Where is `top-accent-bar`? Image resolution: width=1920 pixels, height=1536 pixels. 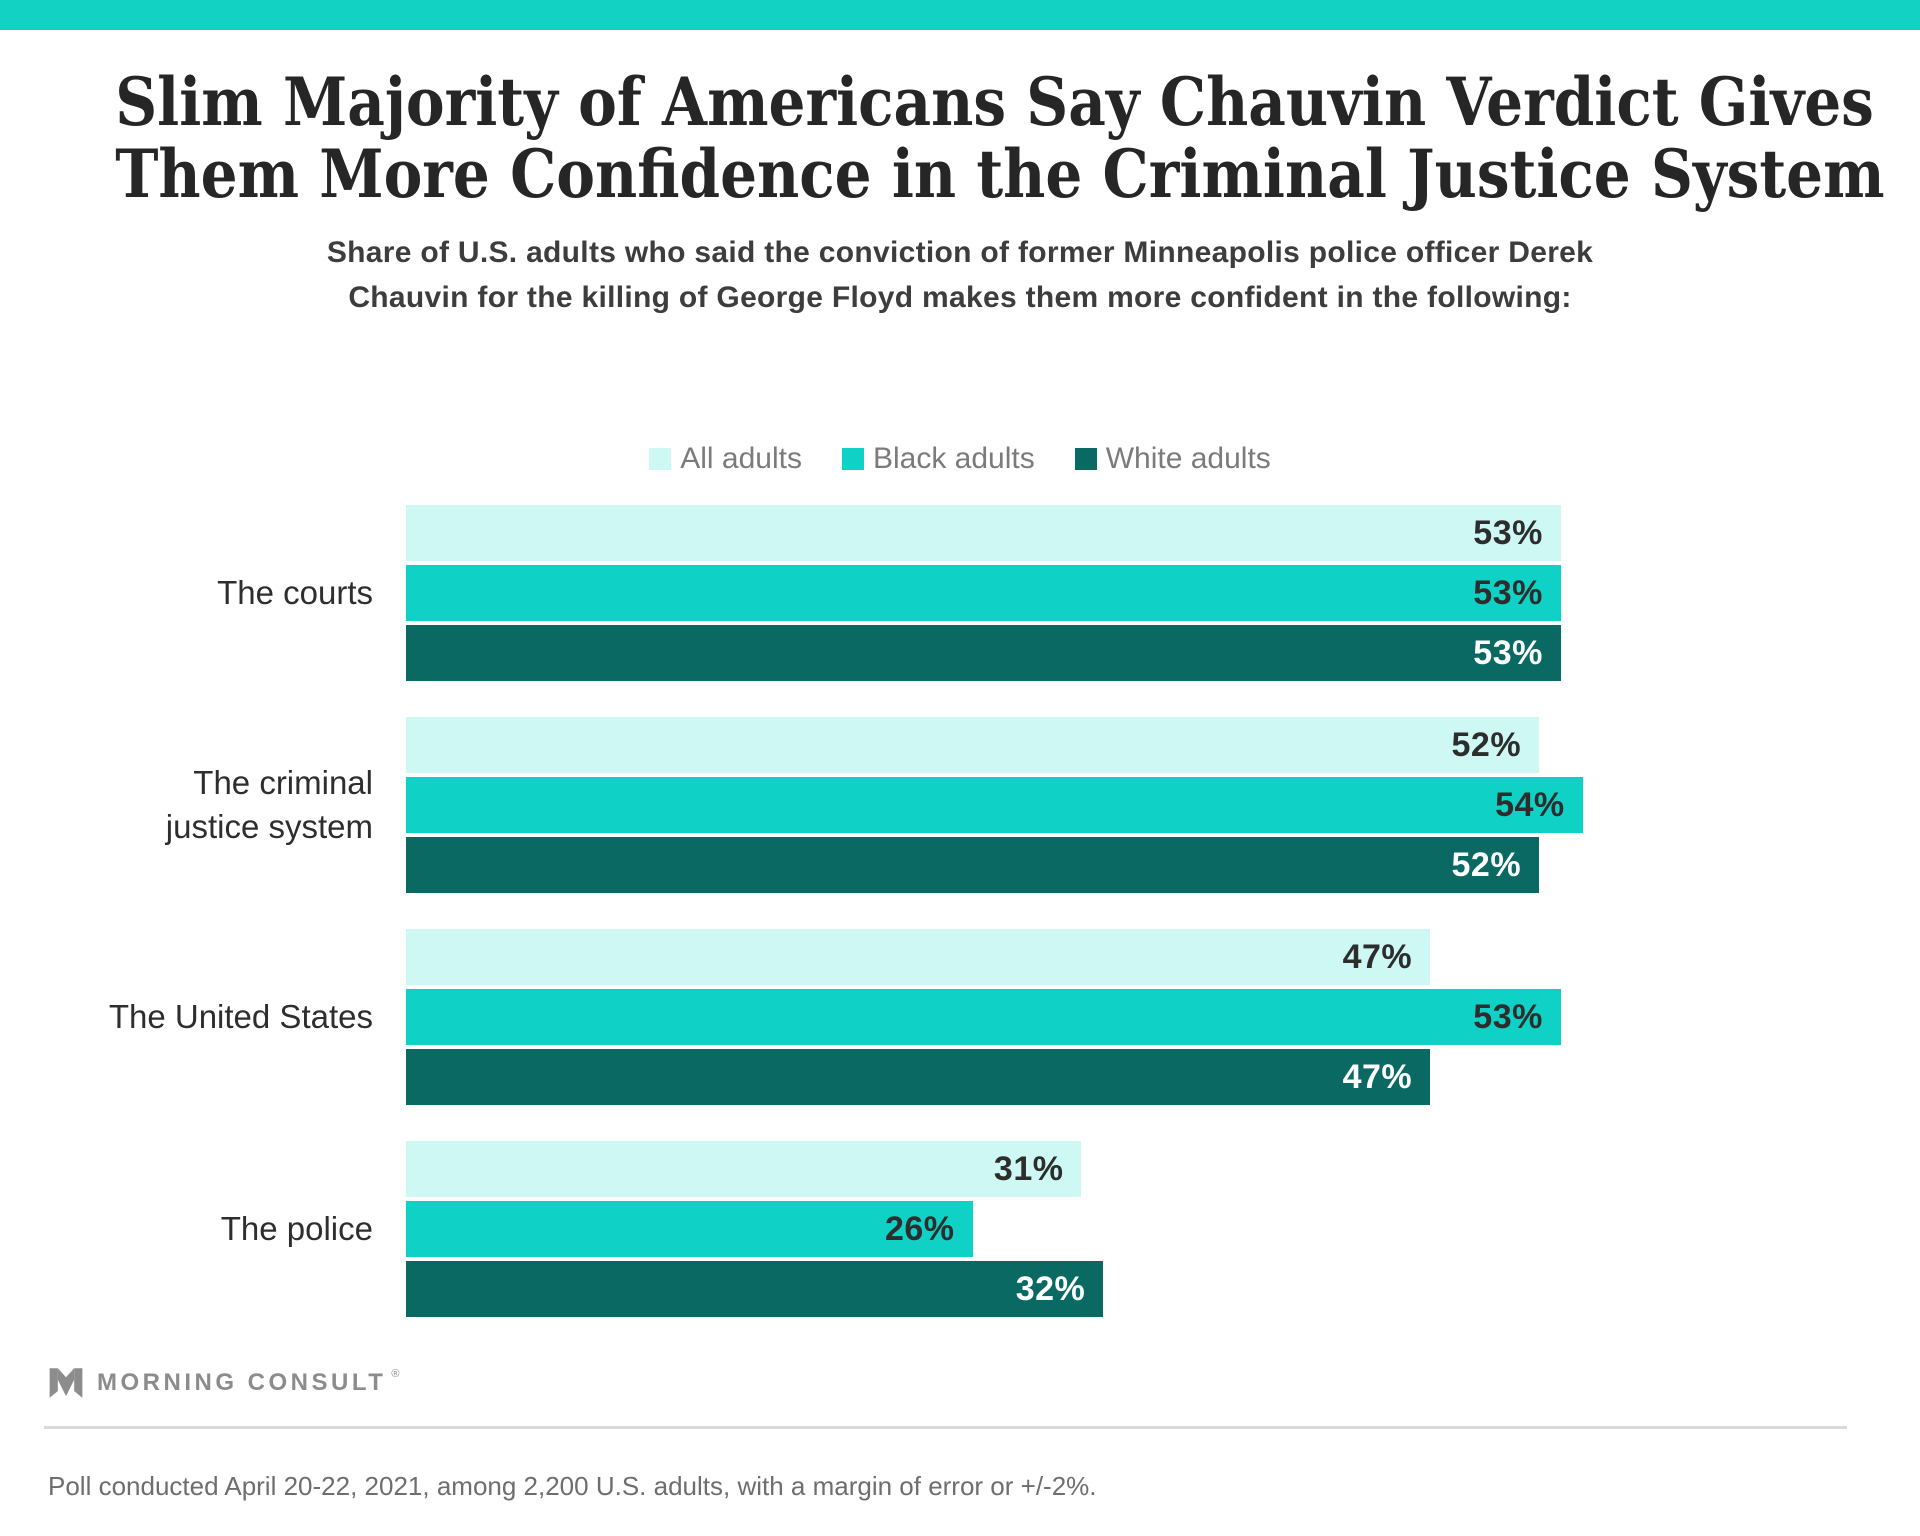
top-accent-bar is located at coordinates (960, 15).